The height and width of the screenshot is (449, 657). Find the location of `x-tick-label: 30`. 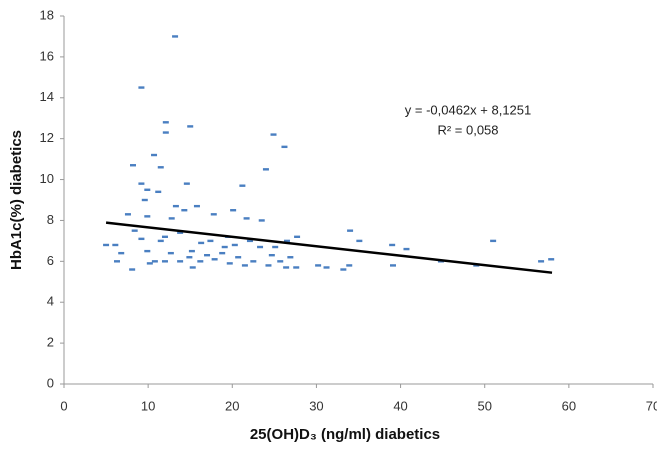

x-tick-label: 30 is located at coordinates (316, 405).